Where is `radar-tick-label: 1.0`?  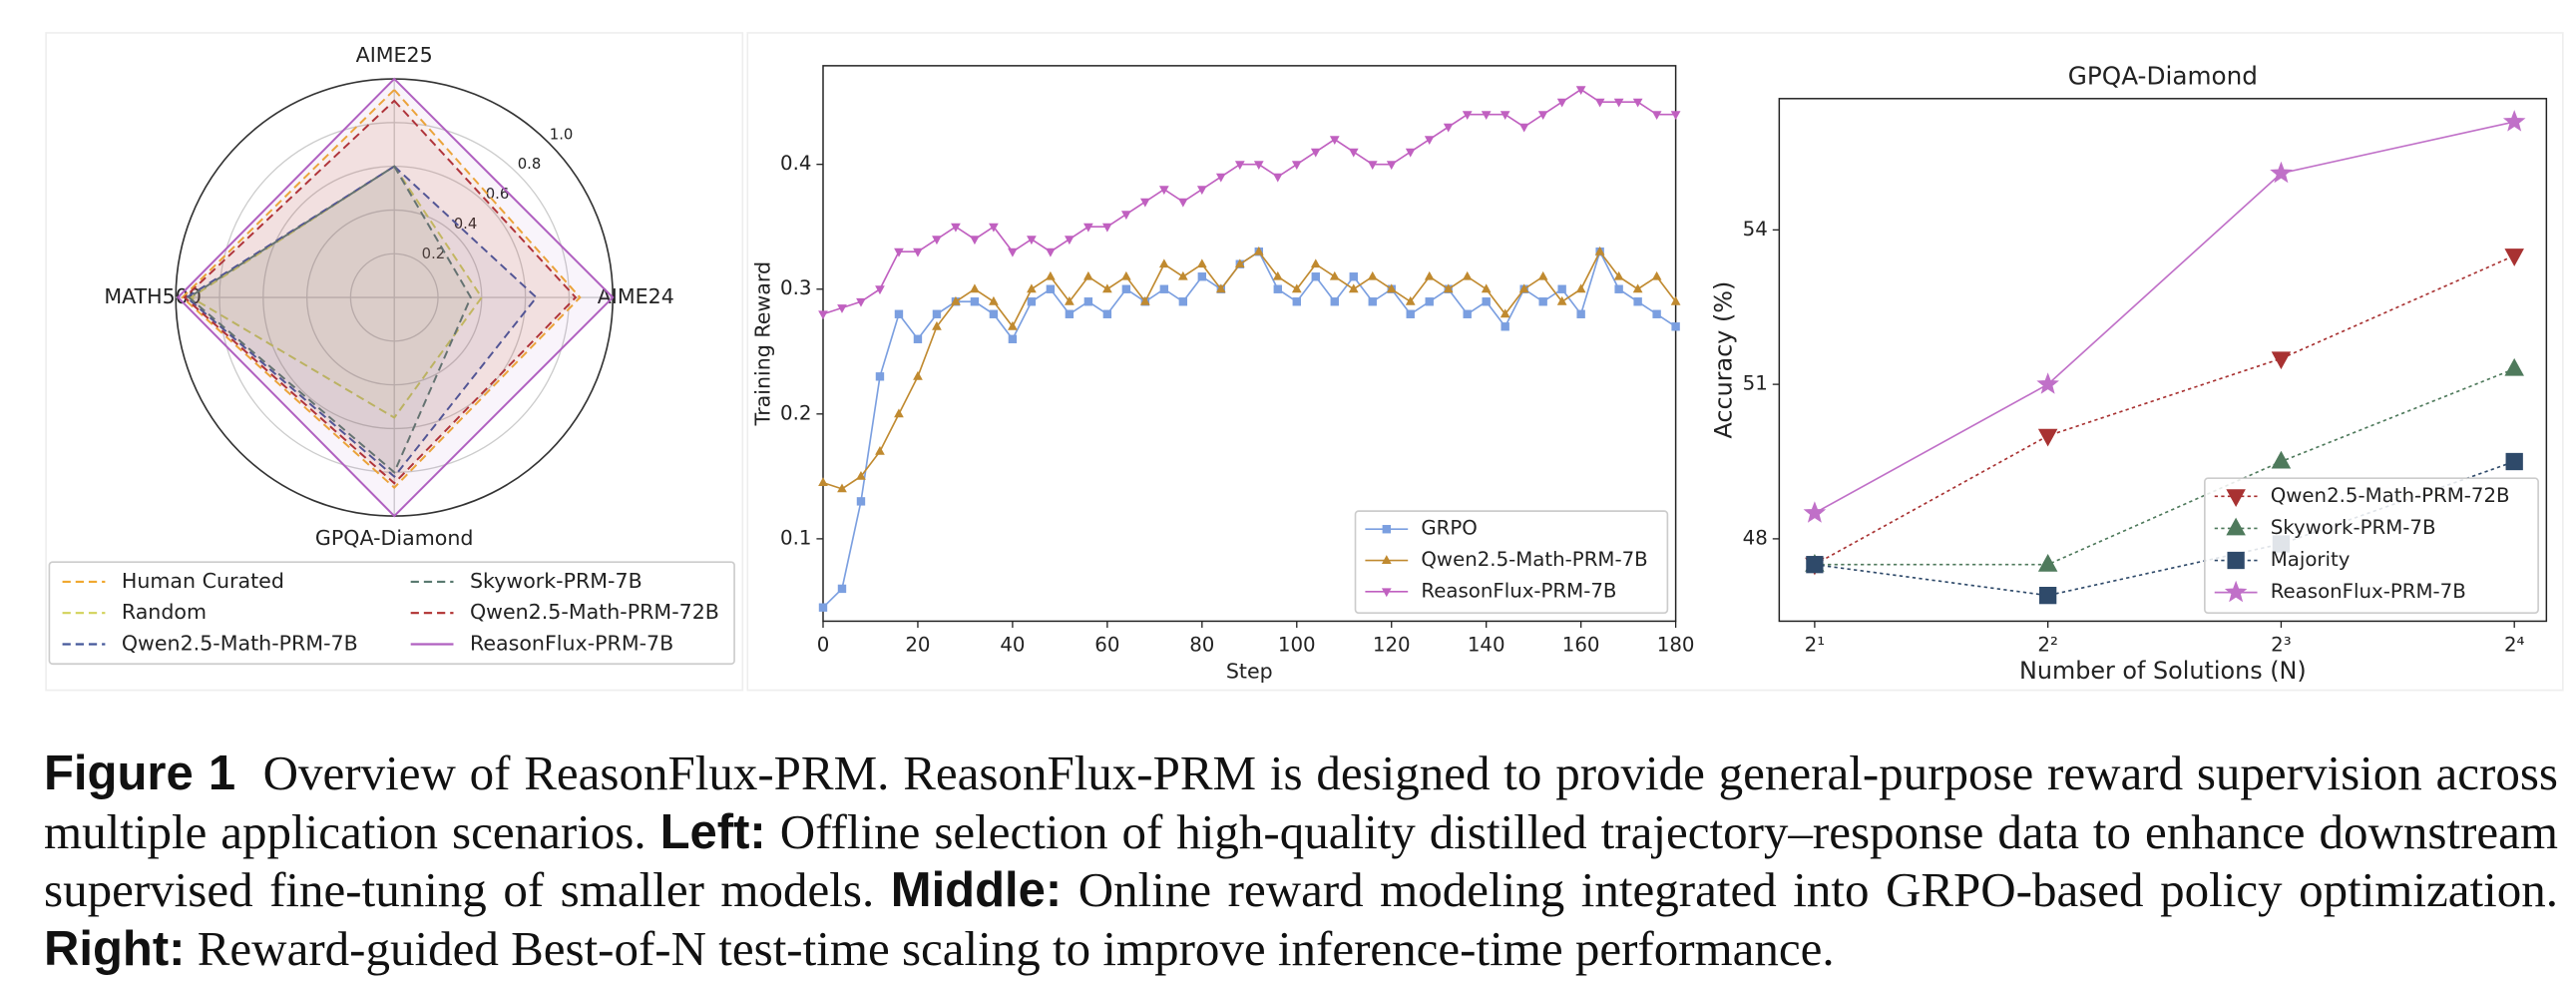
radar-tick-label: 1.0 is located at coordinates (562, 135).